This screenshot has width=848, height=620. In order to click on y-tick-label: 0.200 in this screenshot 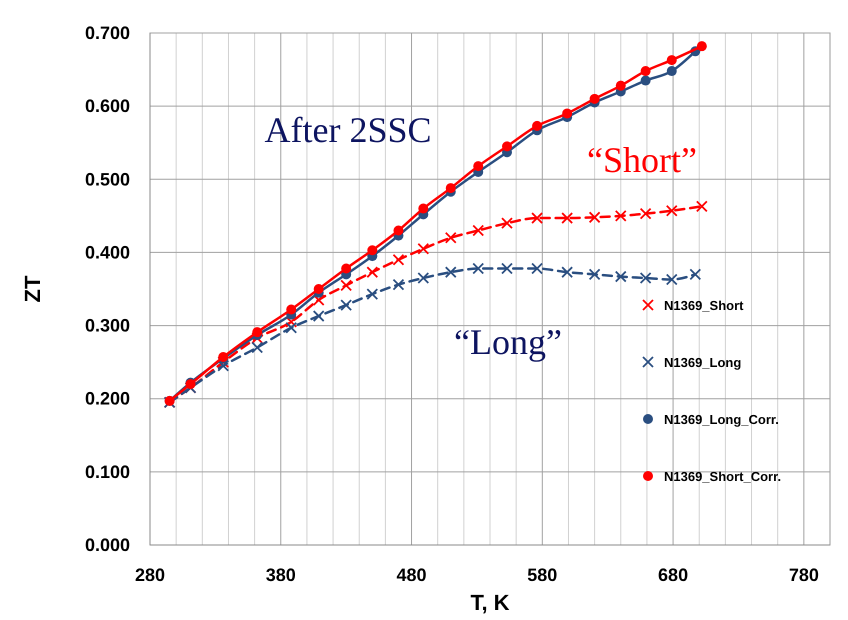, I will do `click(107, 398)`.